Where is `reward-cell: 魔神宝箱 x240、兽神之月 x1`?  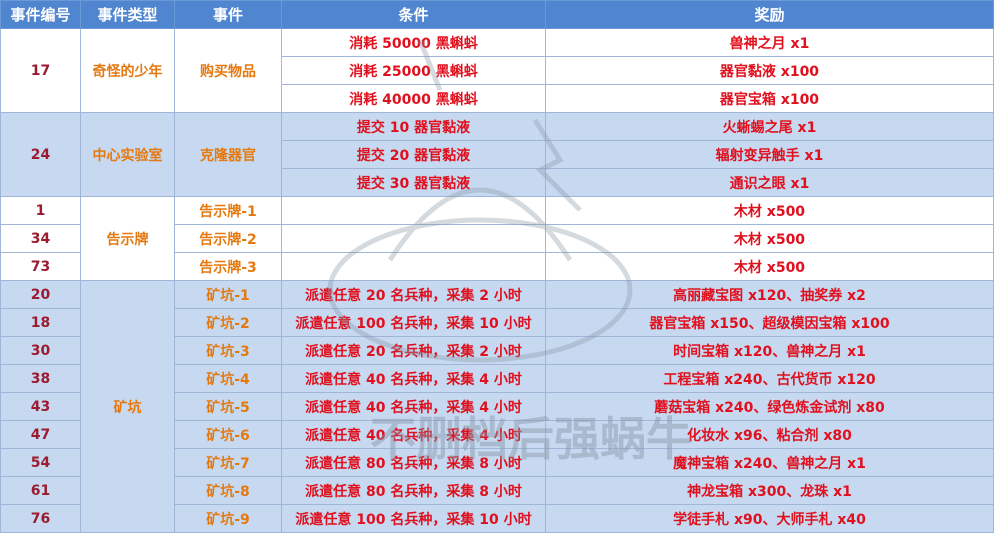 reward-cell: 魔神宝箱 x240、兽神之月 x1 is located at coordinates (769, 462).